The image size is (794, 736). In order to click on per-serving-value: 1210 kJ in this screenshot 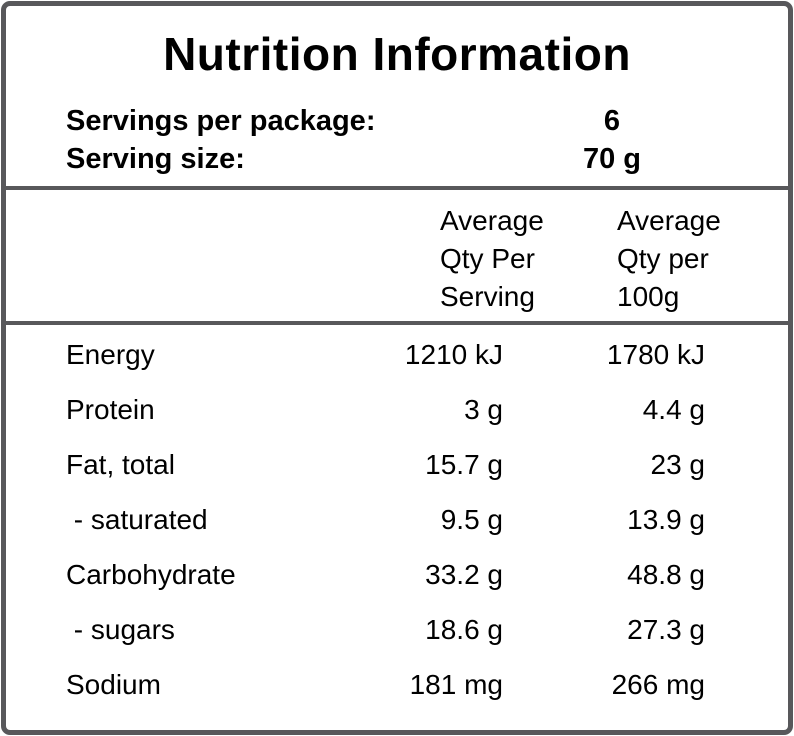, I will do `click(453, 354)`.